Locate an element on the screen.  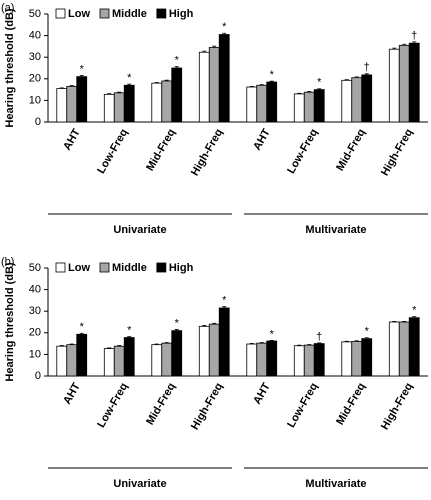
y-tick-label: 50 is located at coordinates (35, 268).